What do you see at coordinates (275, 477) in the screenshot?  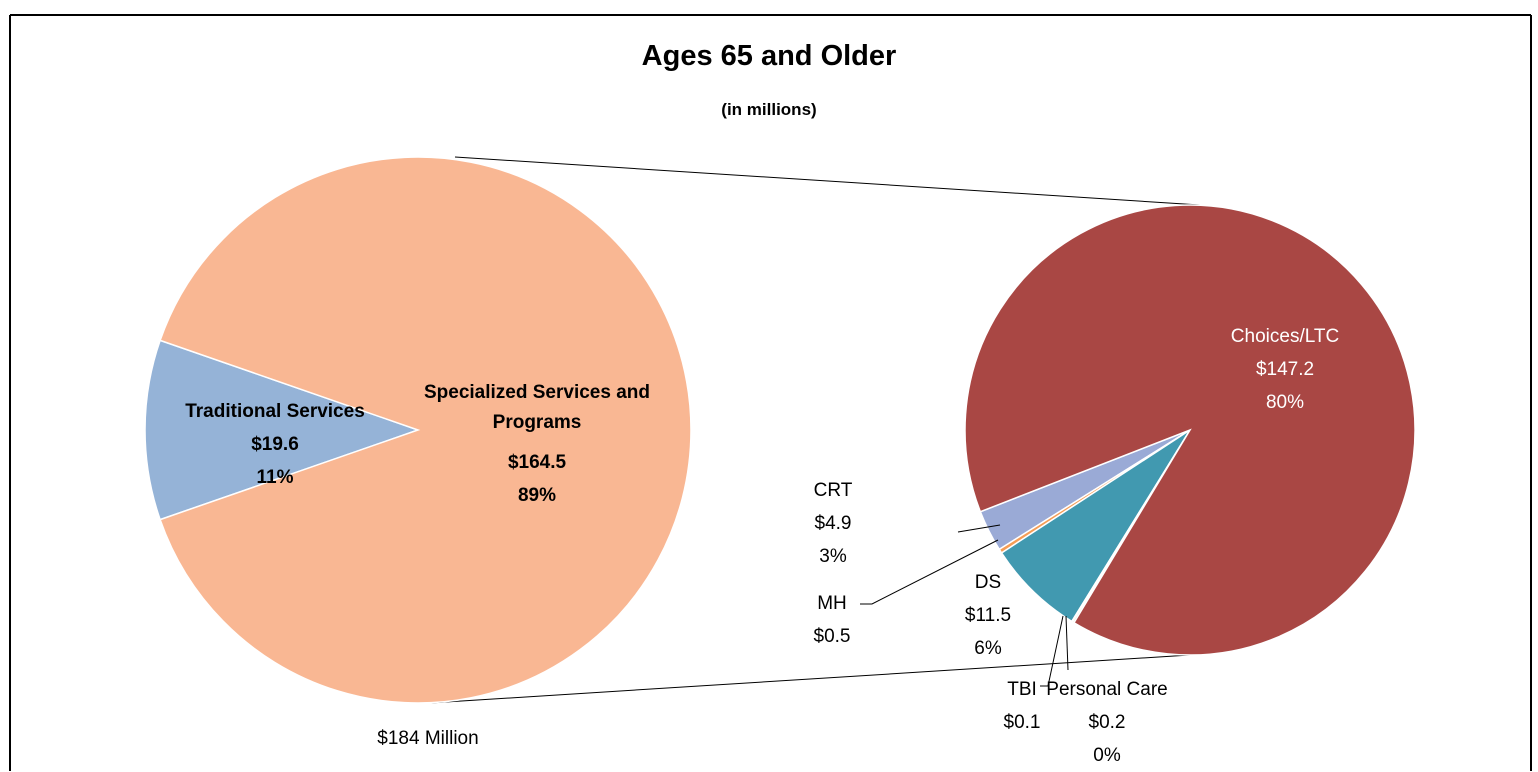 I see `percent-label: 11%` at bounding box center [275, 477].